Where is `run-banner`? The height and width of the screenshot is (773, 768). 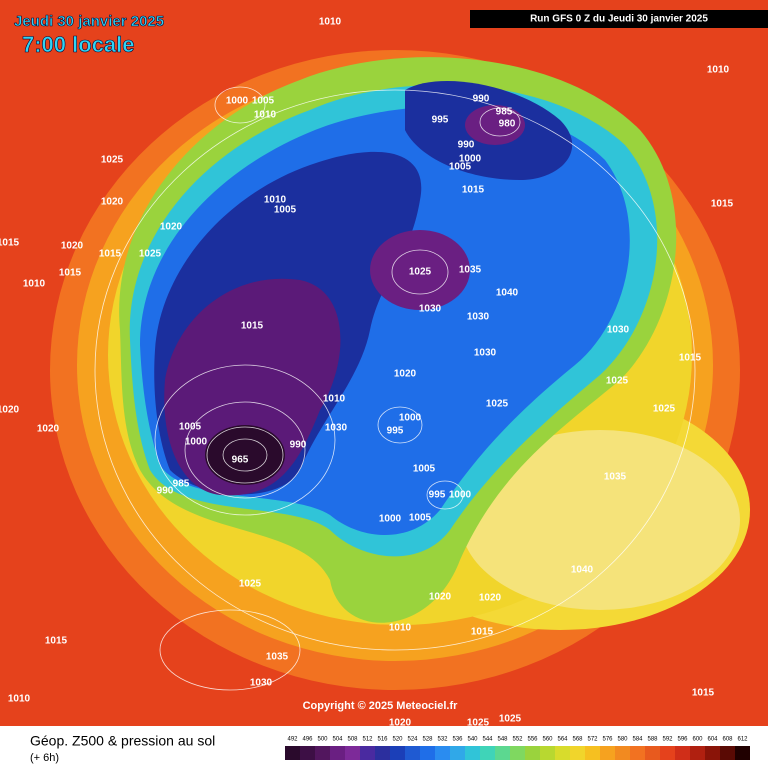
run-banner is located at coordinates (619, 19).